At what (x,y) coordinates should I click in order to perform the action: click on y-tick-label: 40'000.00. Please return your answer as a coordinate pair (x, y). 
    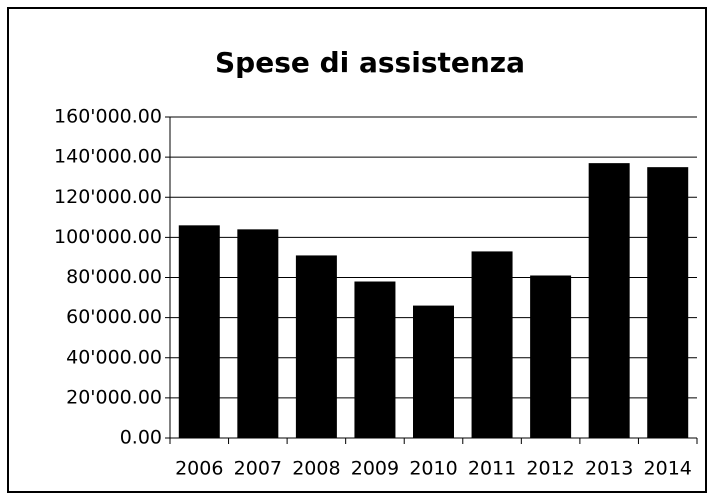
    Looking at the image, I should click on (114, 357).